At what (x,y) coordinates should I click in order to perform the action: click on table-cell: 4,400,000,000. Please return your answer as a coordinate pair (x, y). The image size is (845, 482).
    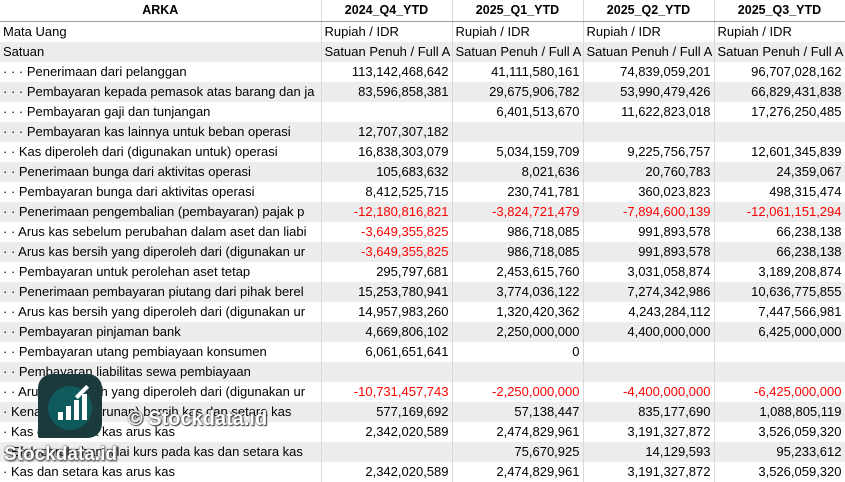
    Looking at the image, I should click on (649, 331).